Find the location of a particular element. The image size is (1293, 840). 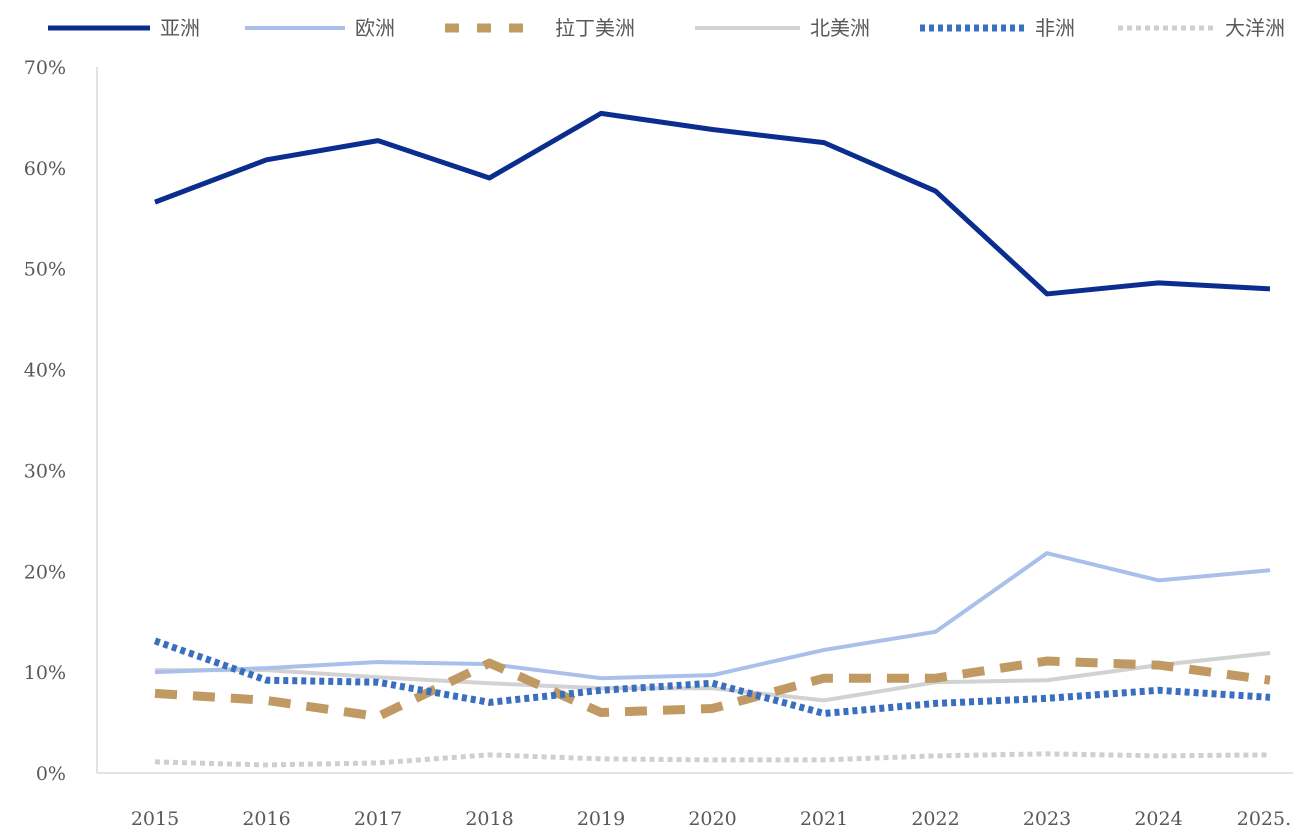

legend-label-3: 北美洲 is located at coordinates (840, 28).